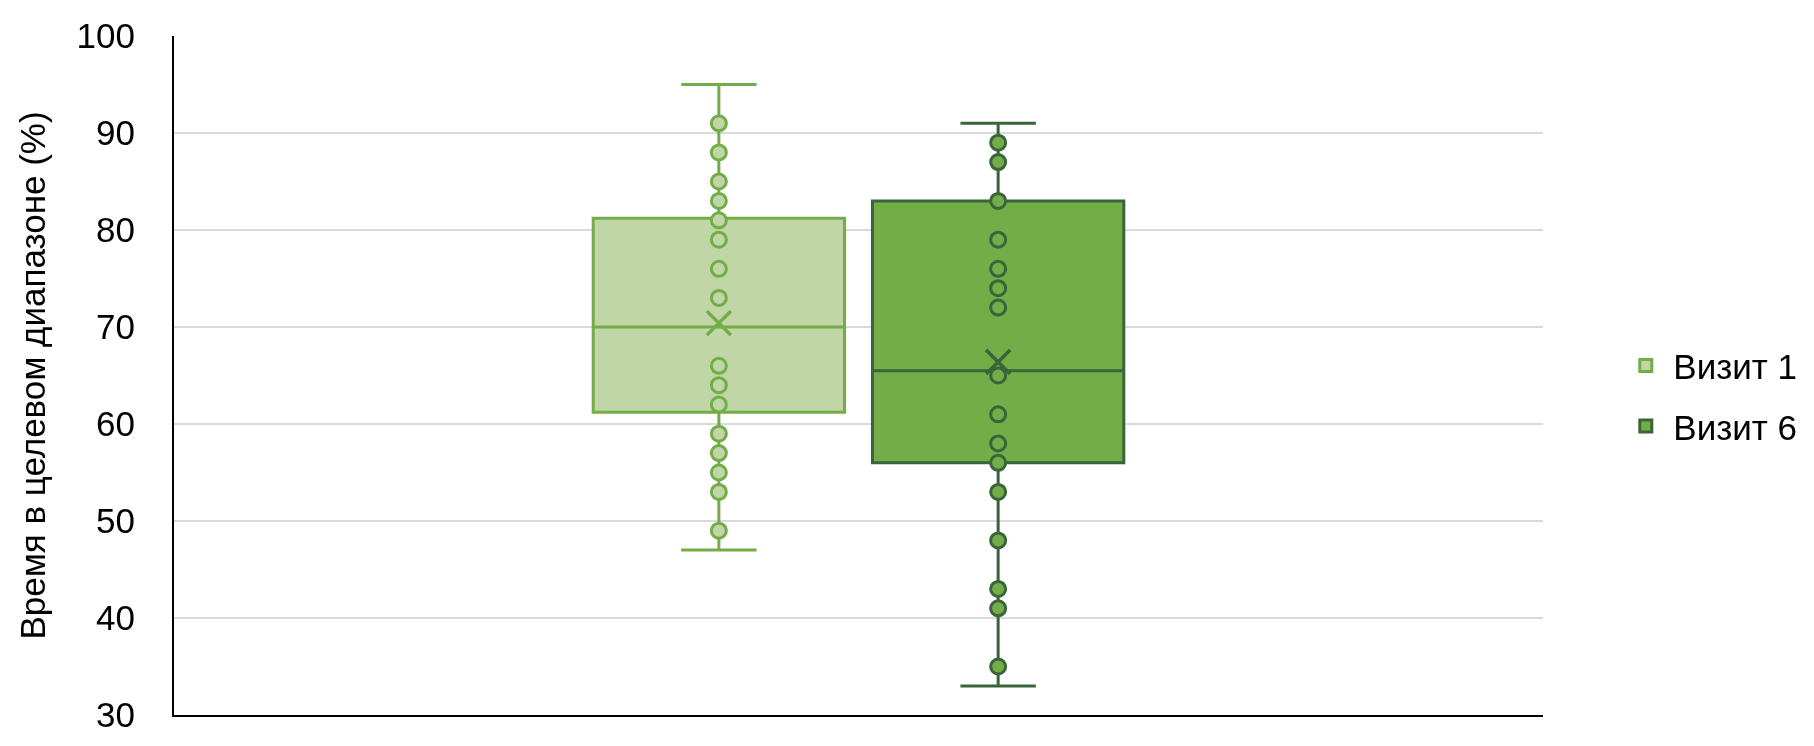 The width and height of the screenshot is (1814, 746). Describe the element at coordinates (105, 36) in the screenshot. I see `y-tick-label: 100` at that location.